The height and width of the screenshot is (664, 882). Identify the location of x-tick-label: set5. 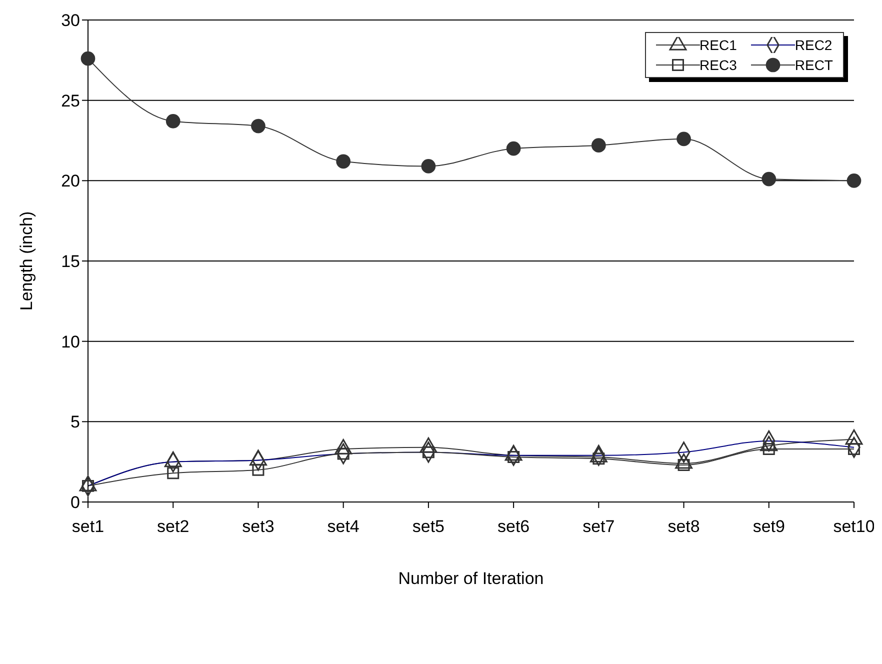
(428, 526).